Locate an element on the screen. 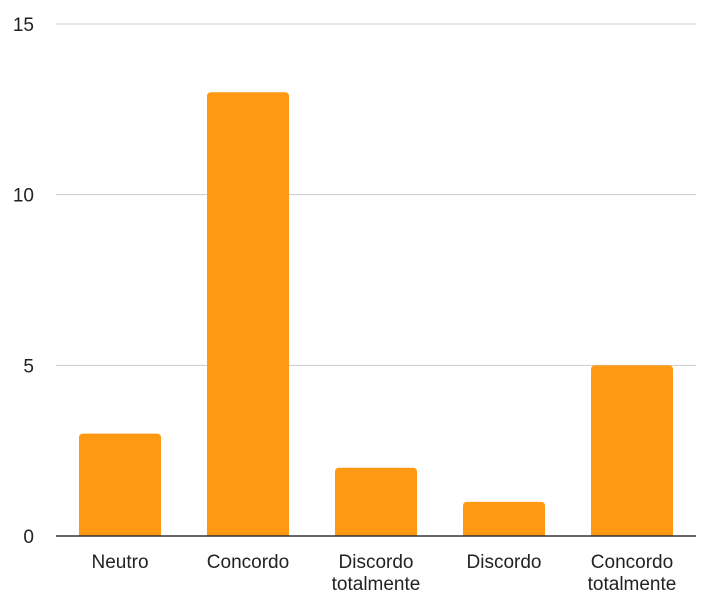  y-tick-label: 5 is located at coordinates (28, 366).